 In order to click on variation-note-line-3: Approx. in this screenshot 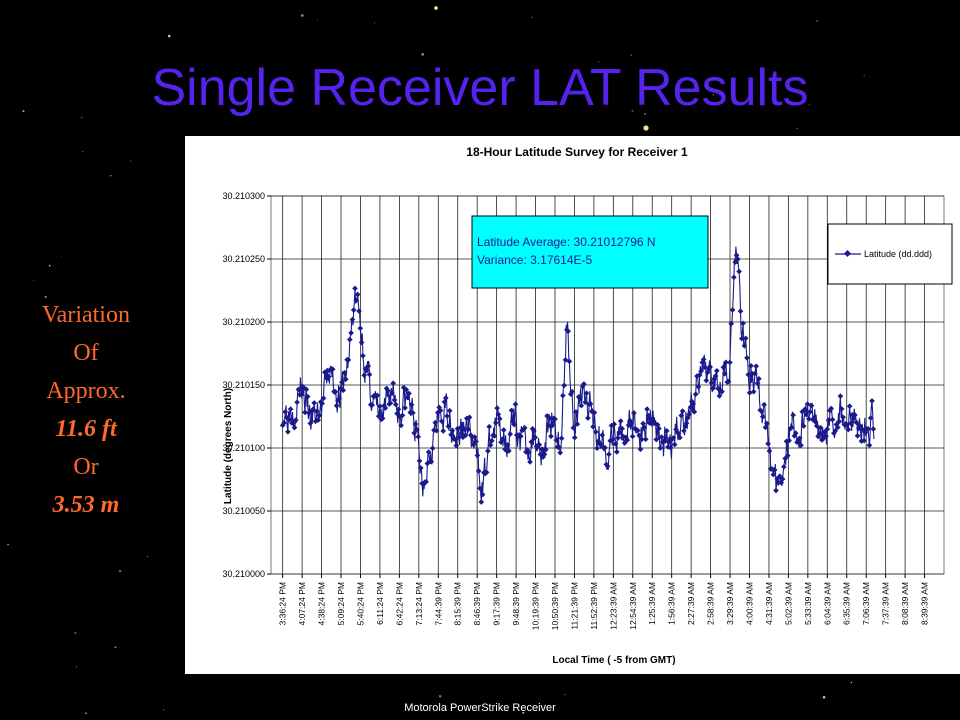, I will do `click(86, 391)`.